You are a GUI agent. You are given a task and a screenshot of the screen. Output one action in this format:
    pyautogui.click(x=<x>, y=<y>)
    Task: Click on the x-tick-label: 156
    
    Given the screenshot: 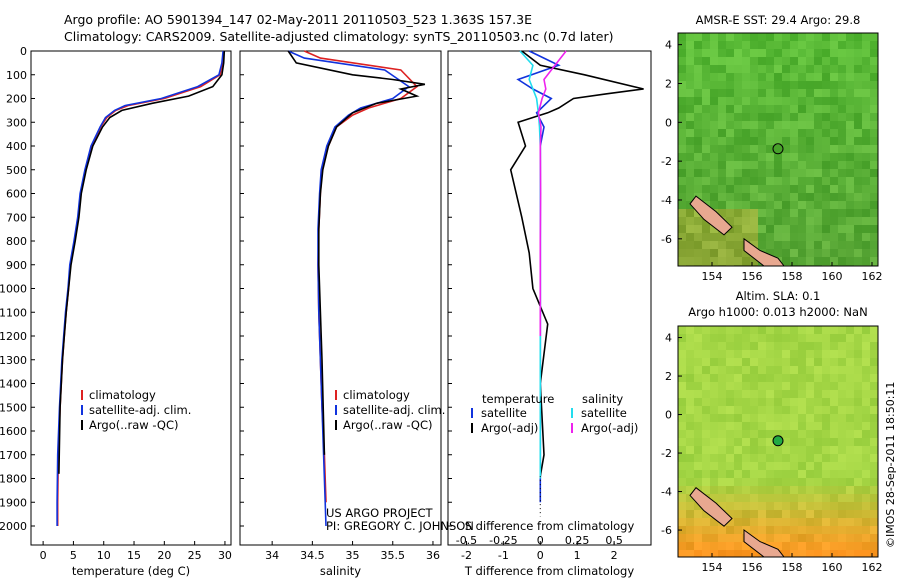 What is the action you would take?
    pyautogui.click(x=752, y=567)
    